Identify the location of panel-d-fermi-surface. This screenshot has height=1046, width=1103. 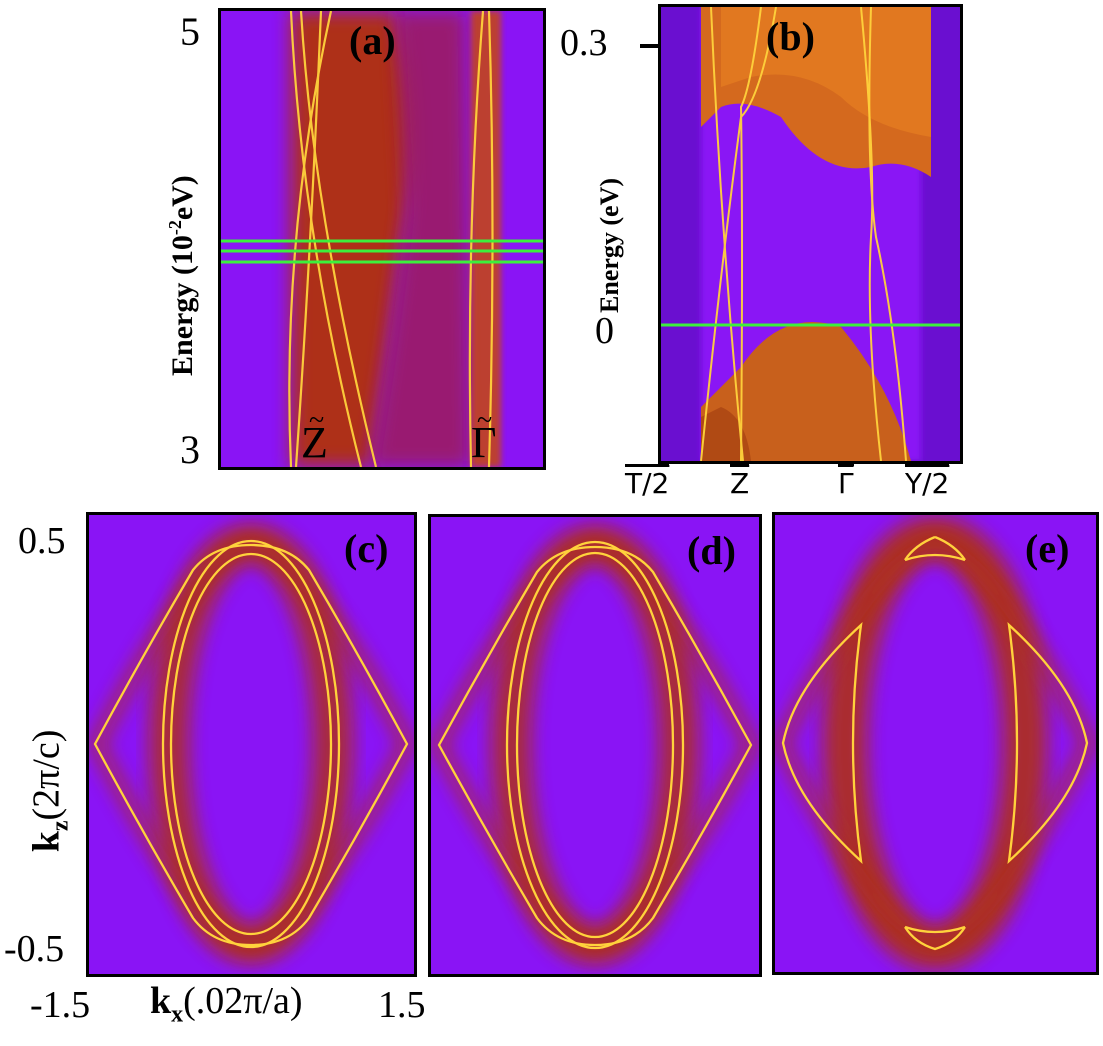
(595, 745).